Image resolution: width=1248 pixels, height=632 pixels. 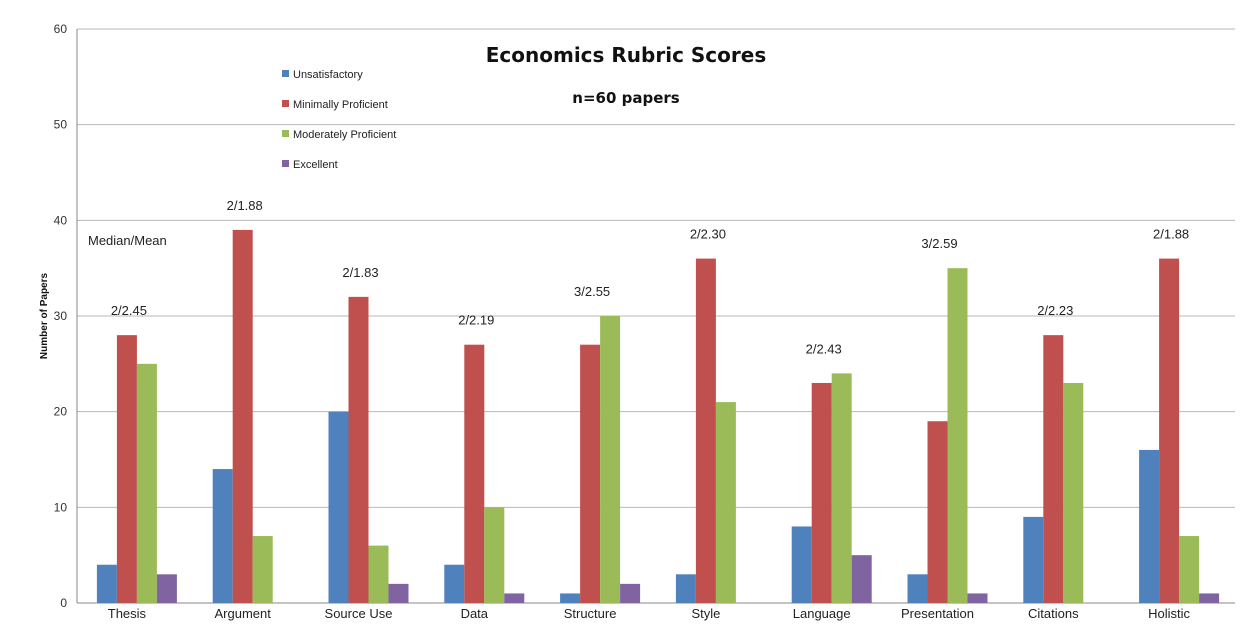 I want to click on bar-presentation-excellent, so click(x=977, y=598).